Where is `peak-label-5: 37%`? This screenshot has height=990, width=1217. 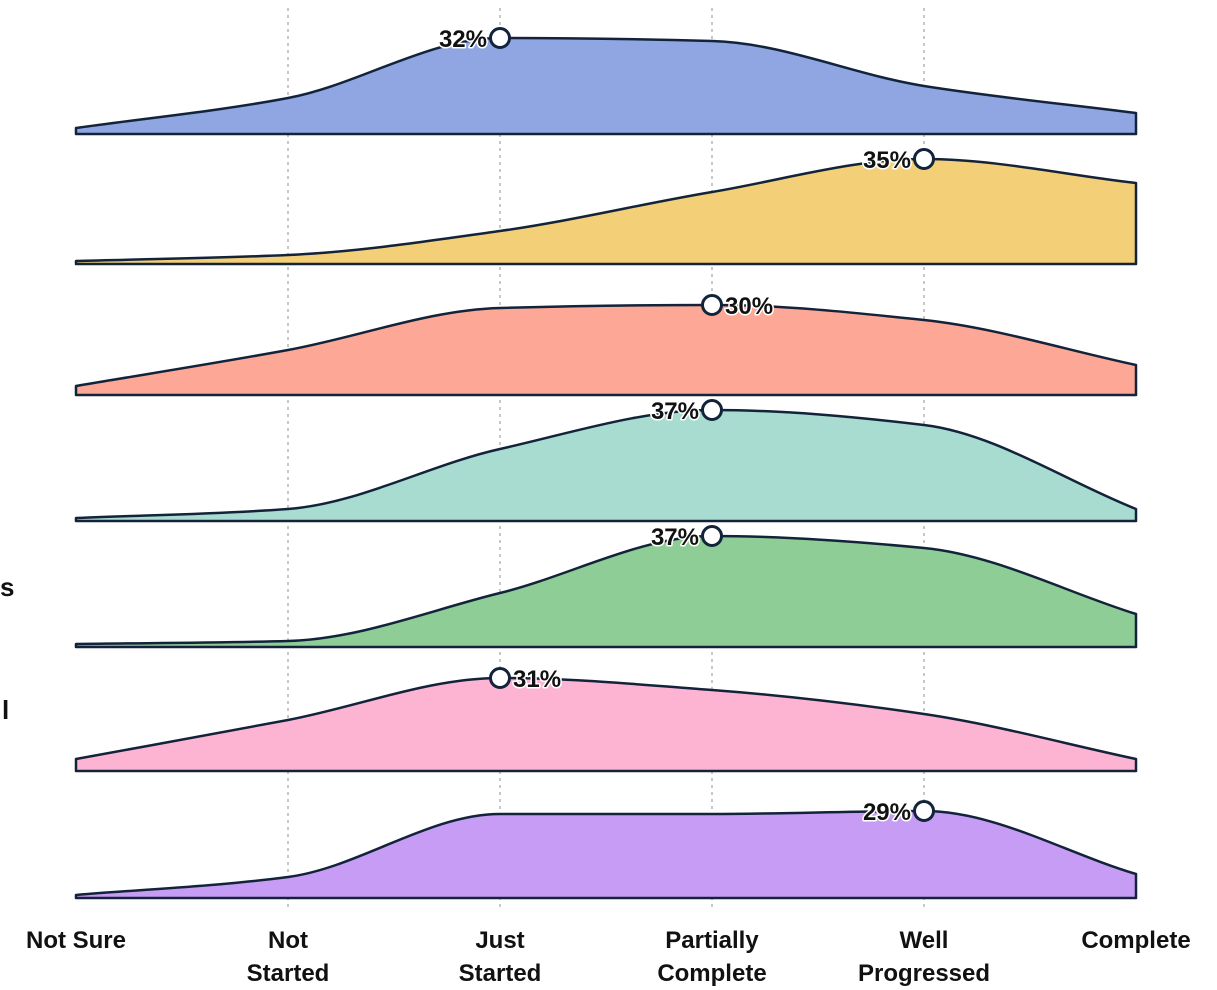
peak-label-5: 37% is located at coordinates (675, 537).